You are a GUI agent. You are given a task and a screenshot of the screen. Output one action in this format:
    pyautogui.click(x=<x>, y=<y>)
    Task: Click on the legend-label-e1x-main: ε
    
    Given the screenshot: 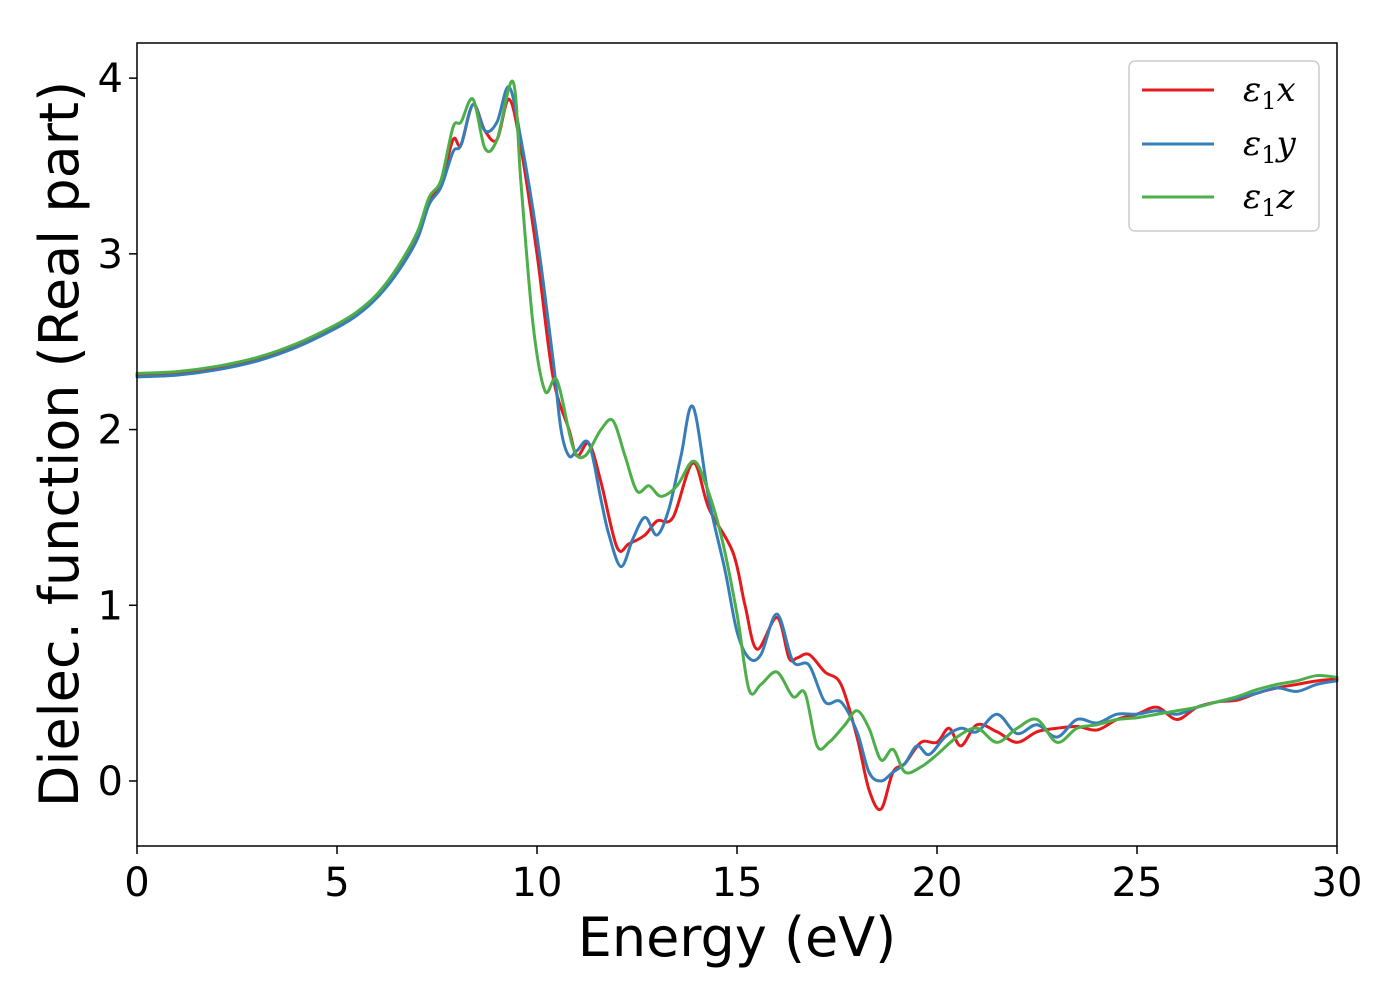 What is the action you would take?
    pyautogui.click(x=1252, y=90)
    